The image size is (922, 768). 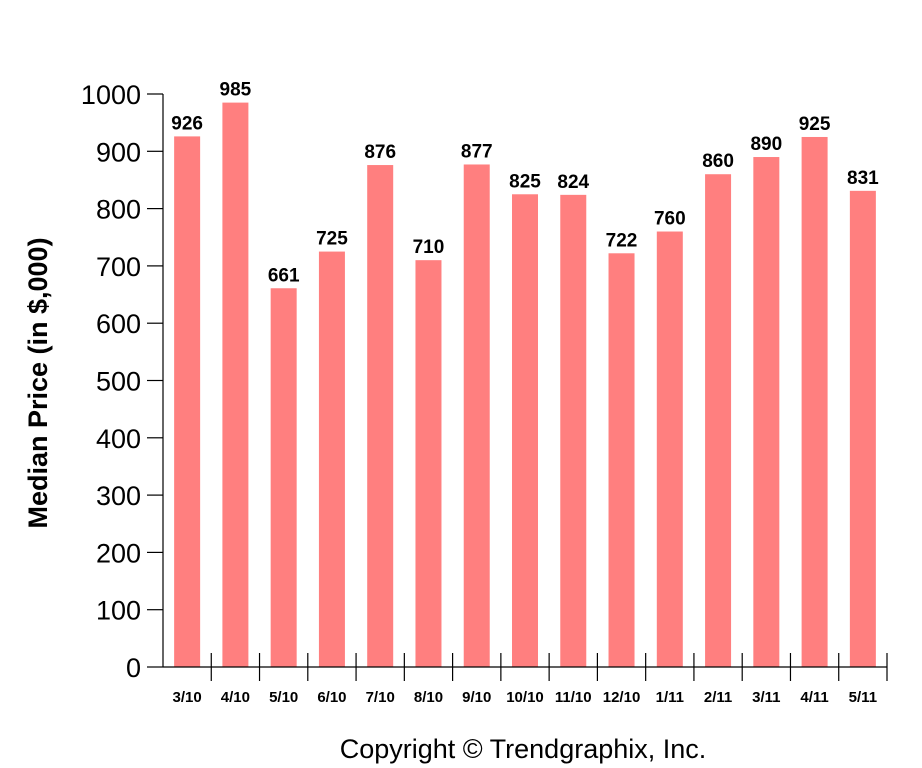 I want to click on y-tick-label: 200, so click(x=118, y=553).